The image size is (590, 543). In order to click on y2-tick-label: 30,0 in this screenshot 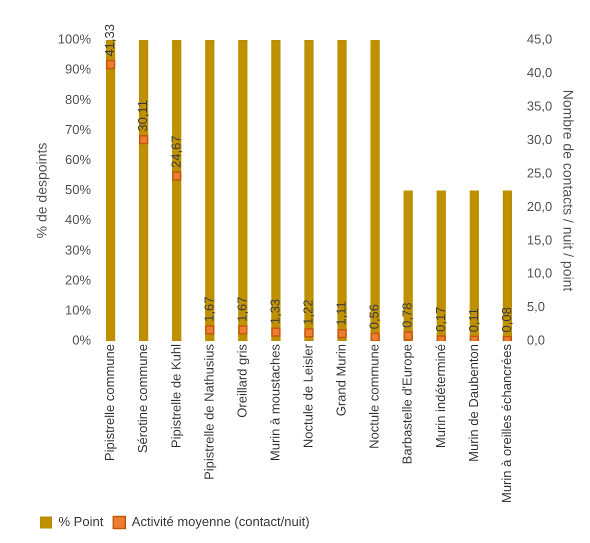, I will do `click(539, 139)`.